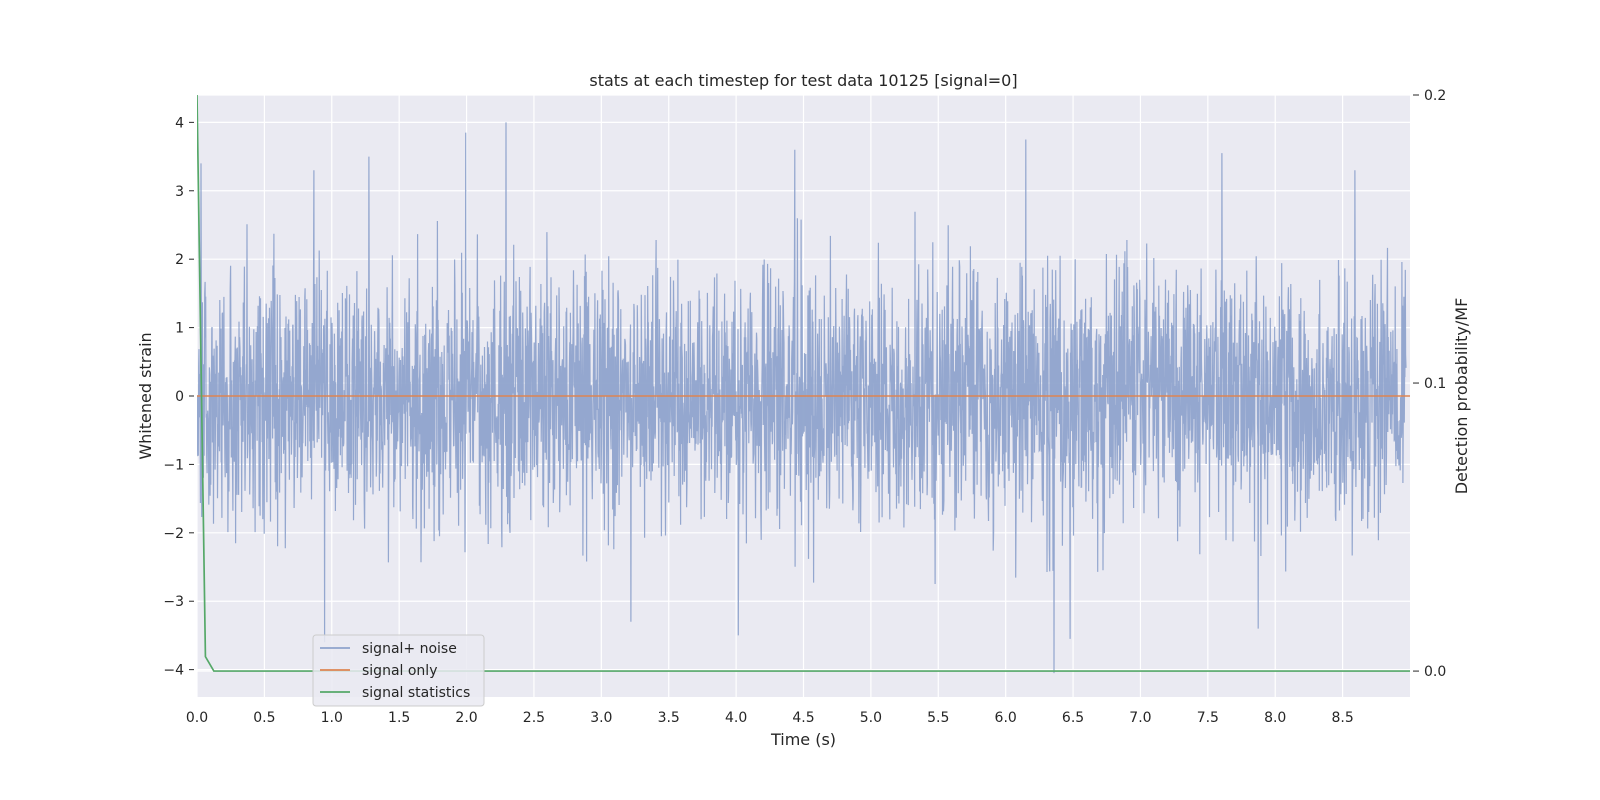 This screenshot has height=800, width=1600. What do you see at coordinates (1435, 384) in the screenshot?
I see `y-right-tick-label: 0.1` at bounding box center [1435, 384].